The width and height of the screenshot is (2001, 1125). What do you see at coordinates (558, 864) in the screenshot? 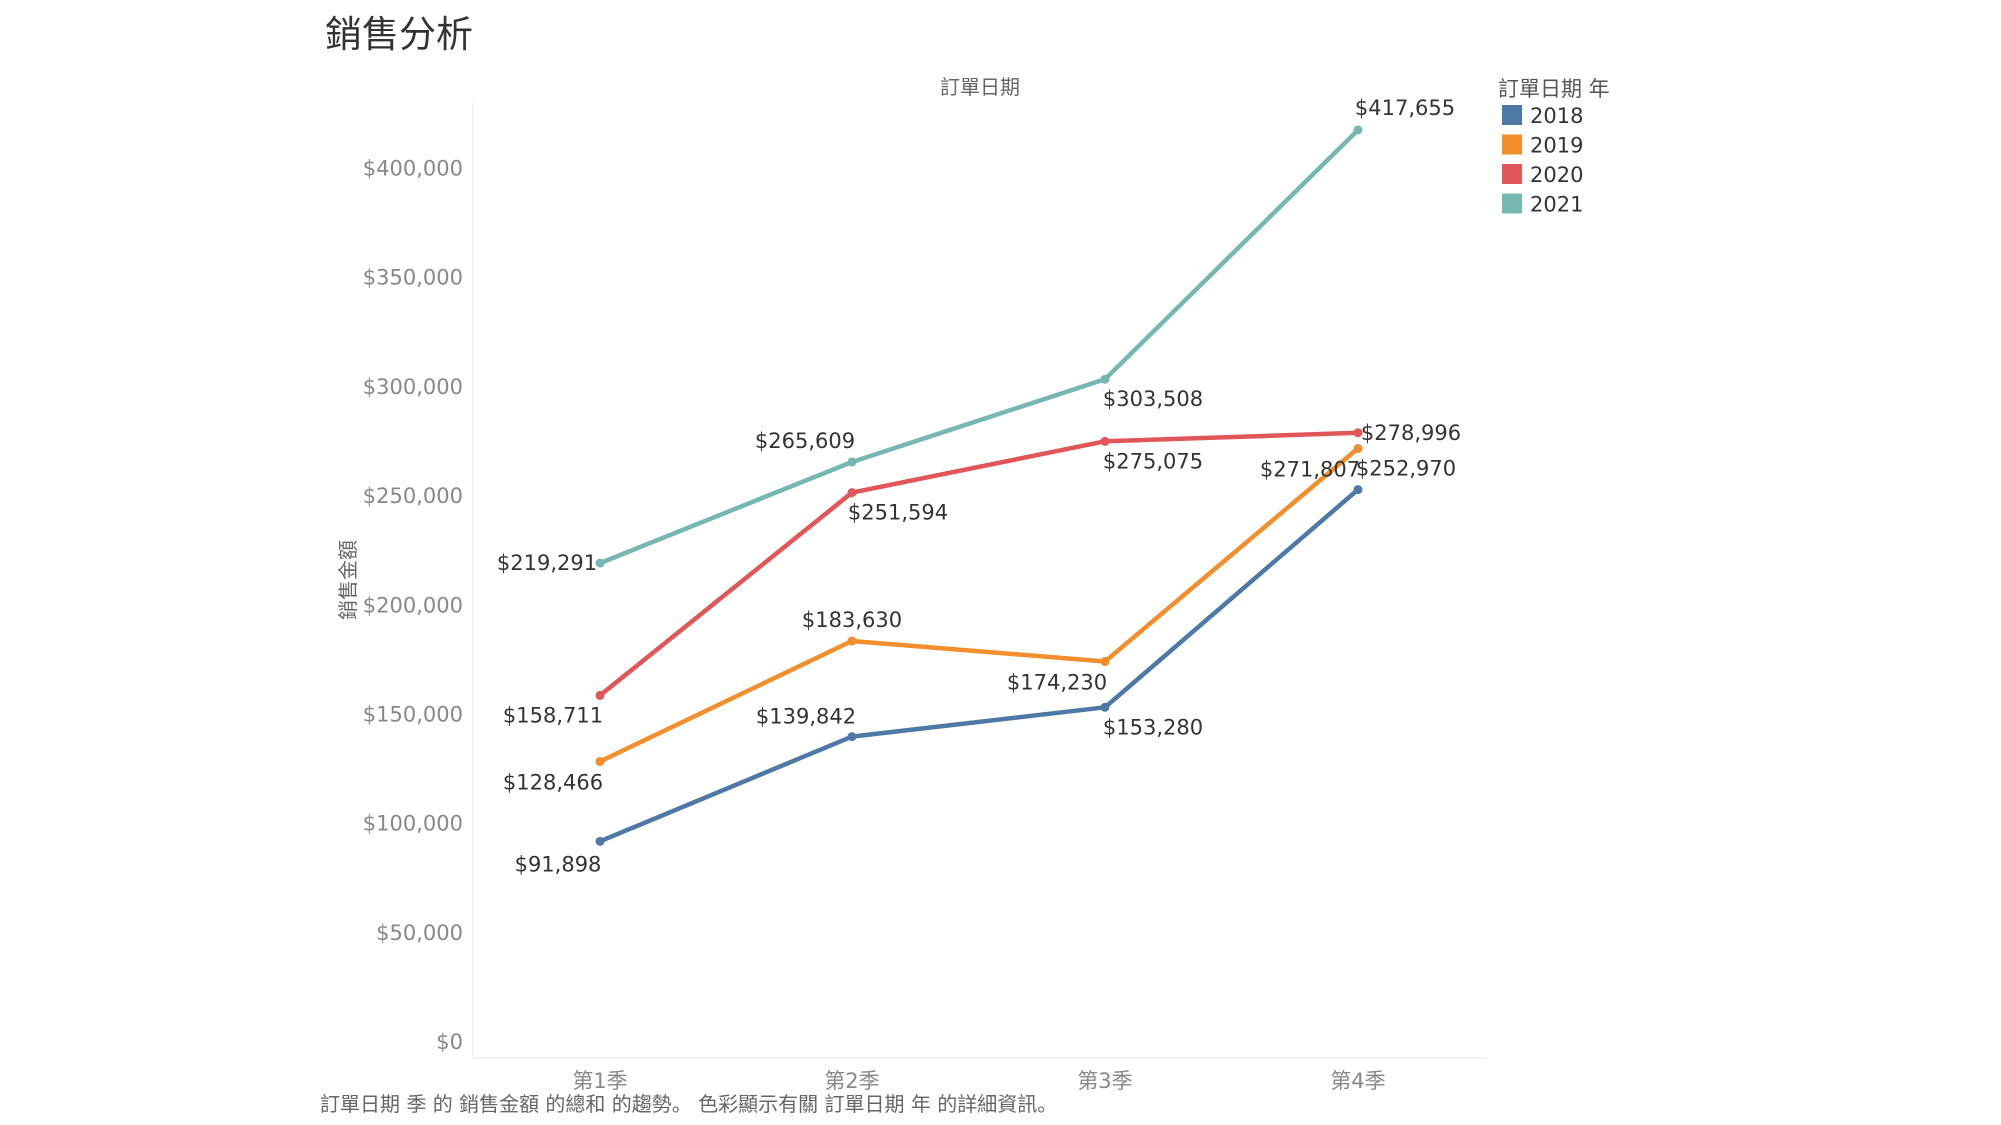
I see `data-label-2018: $91,898` at bounding box center [558, 864].